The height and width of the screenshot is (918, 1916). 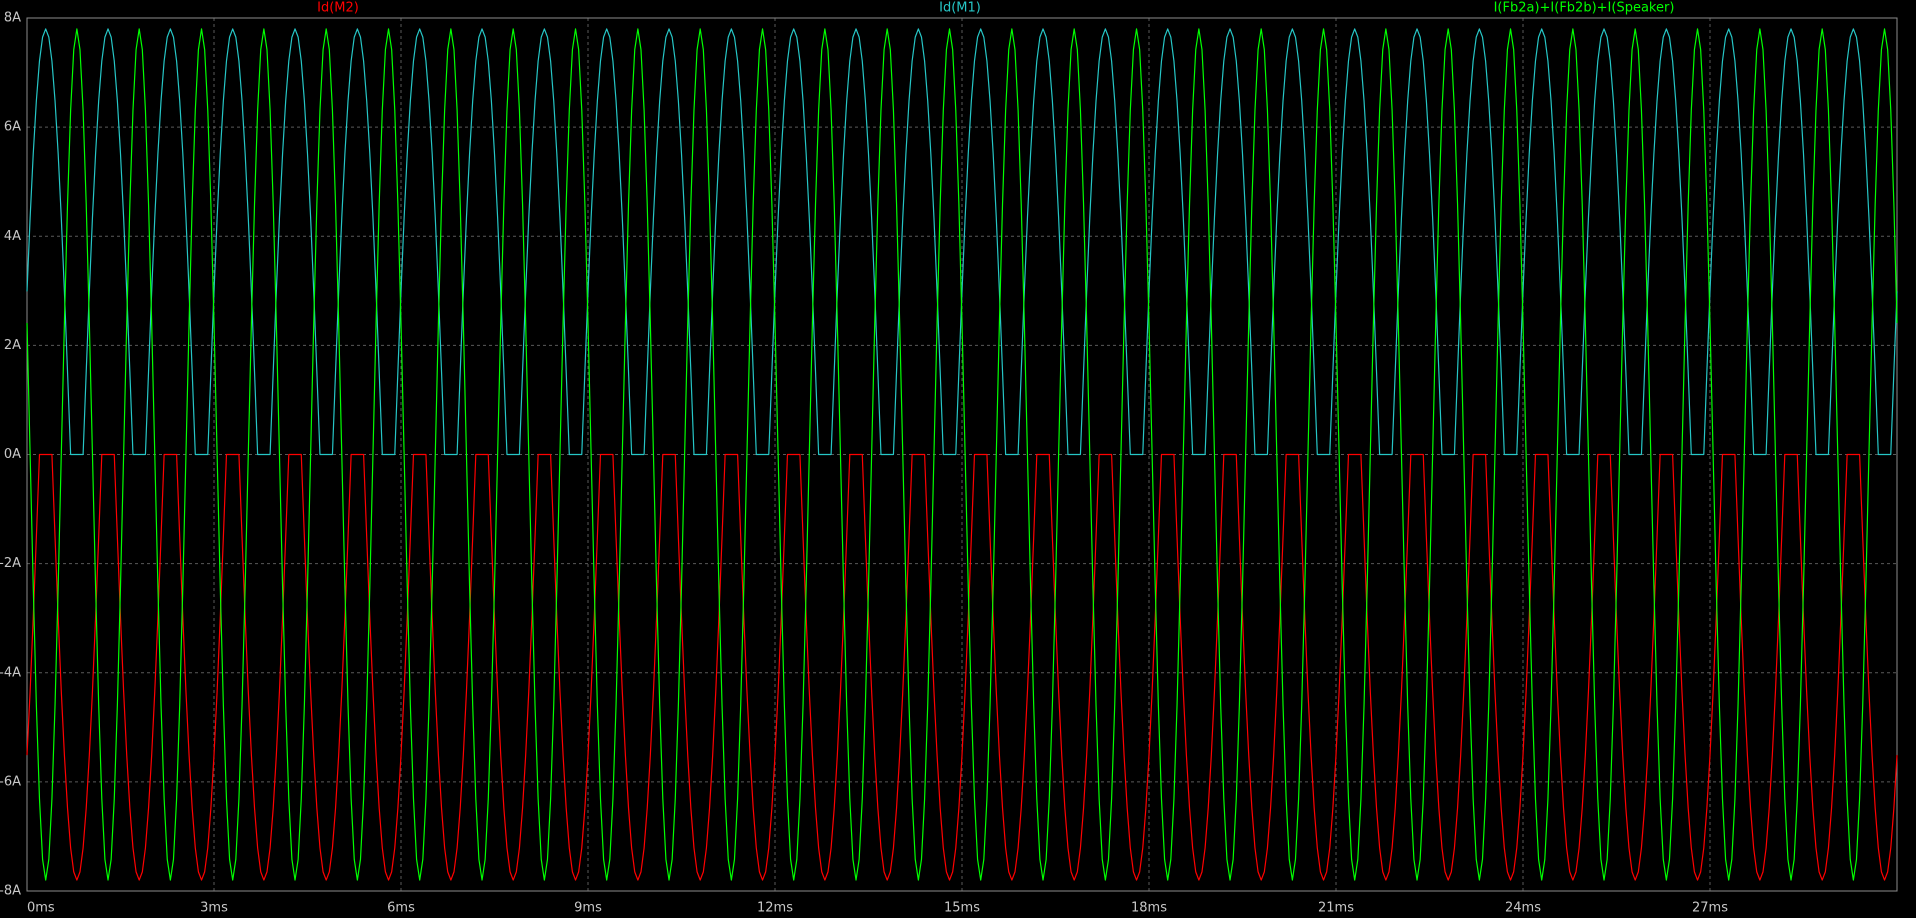 What do you see at coordinates (962, 908) in the screenshot?
I see `x-tick-label: 15ms` at bounding box center [962, 908].